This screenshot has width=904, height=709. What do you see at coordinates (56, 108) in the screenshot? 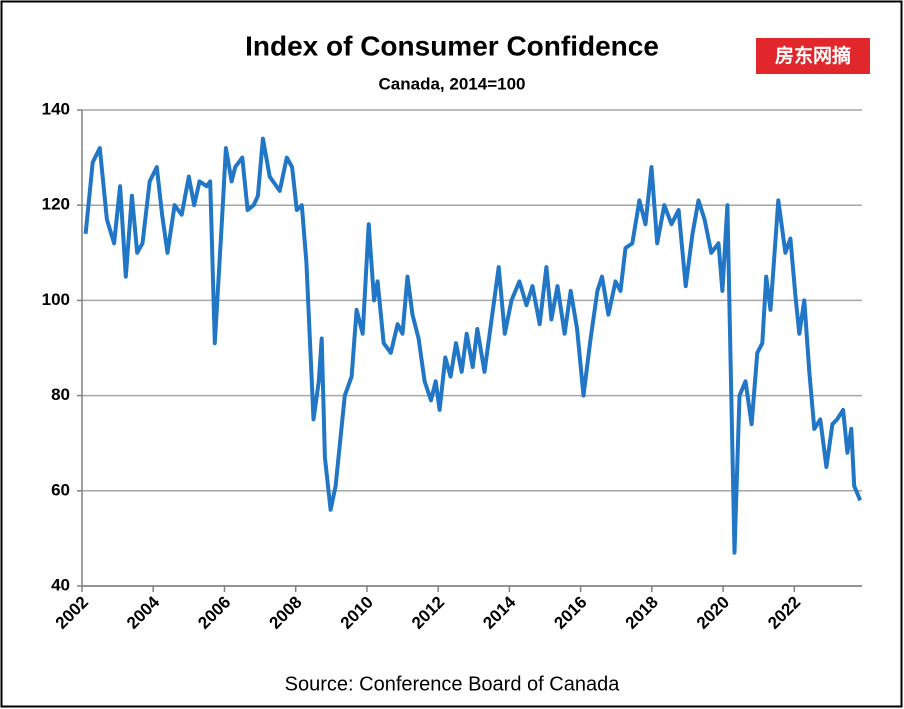
I see `y-tick-label: 140` at bounding box center [56, 108].